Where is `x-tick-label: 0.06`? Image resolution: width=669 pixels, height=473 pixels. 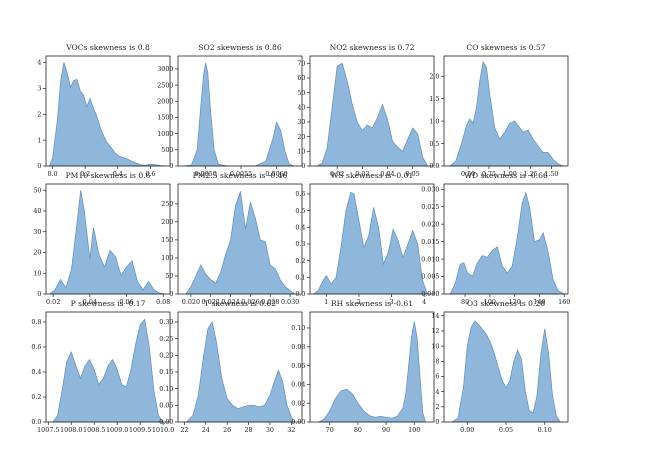
x-tick-label: 0.06 is located at coordinates (126, 302).